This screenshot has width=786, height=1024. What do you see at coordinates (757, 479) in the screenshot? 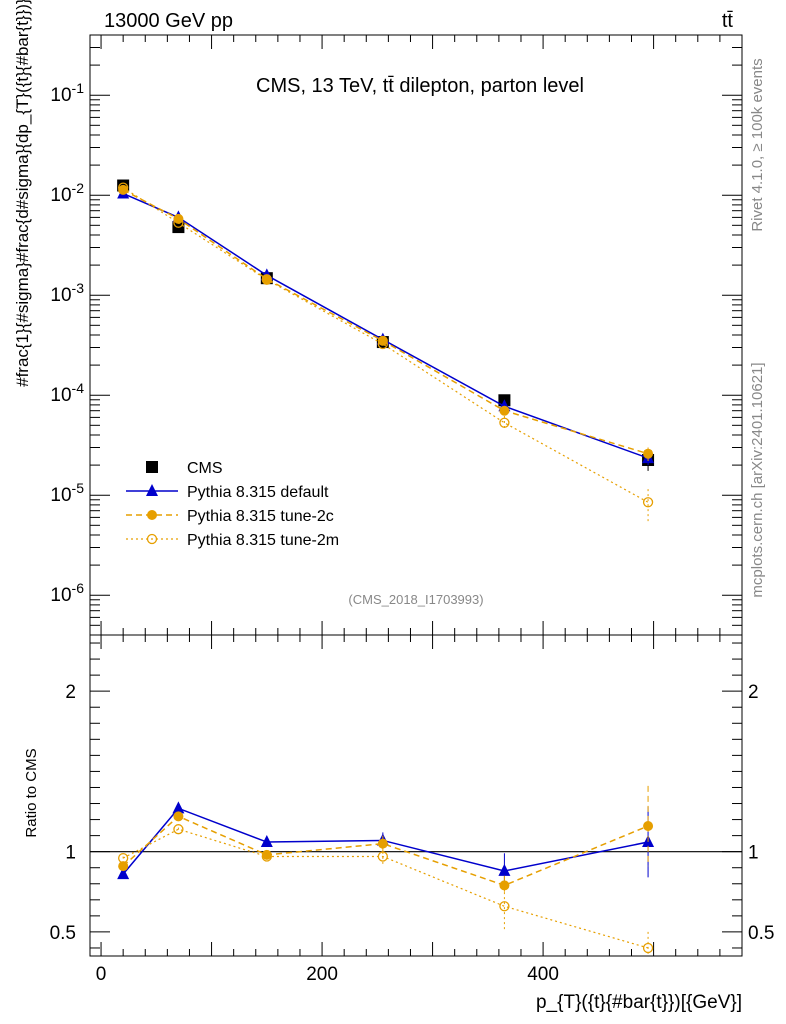
I see `mcplots-label: mcplots.cern.ch [arXiv:2401.10621]` at bounding box center [757, 479].